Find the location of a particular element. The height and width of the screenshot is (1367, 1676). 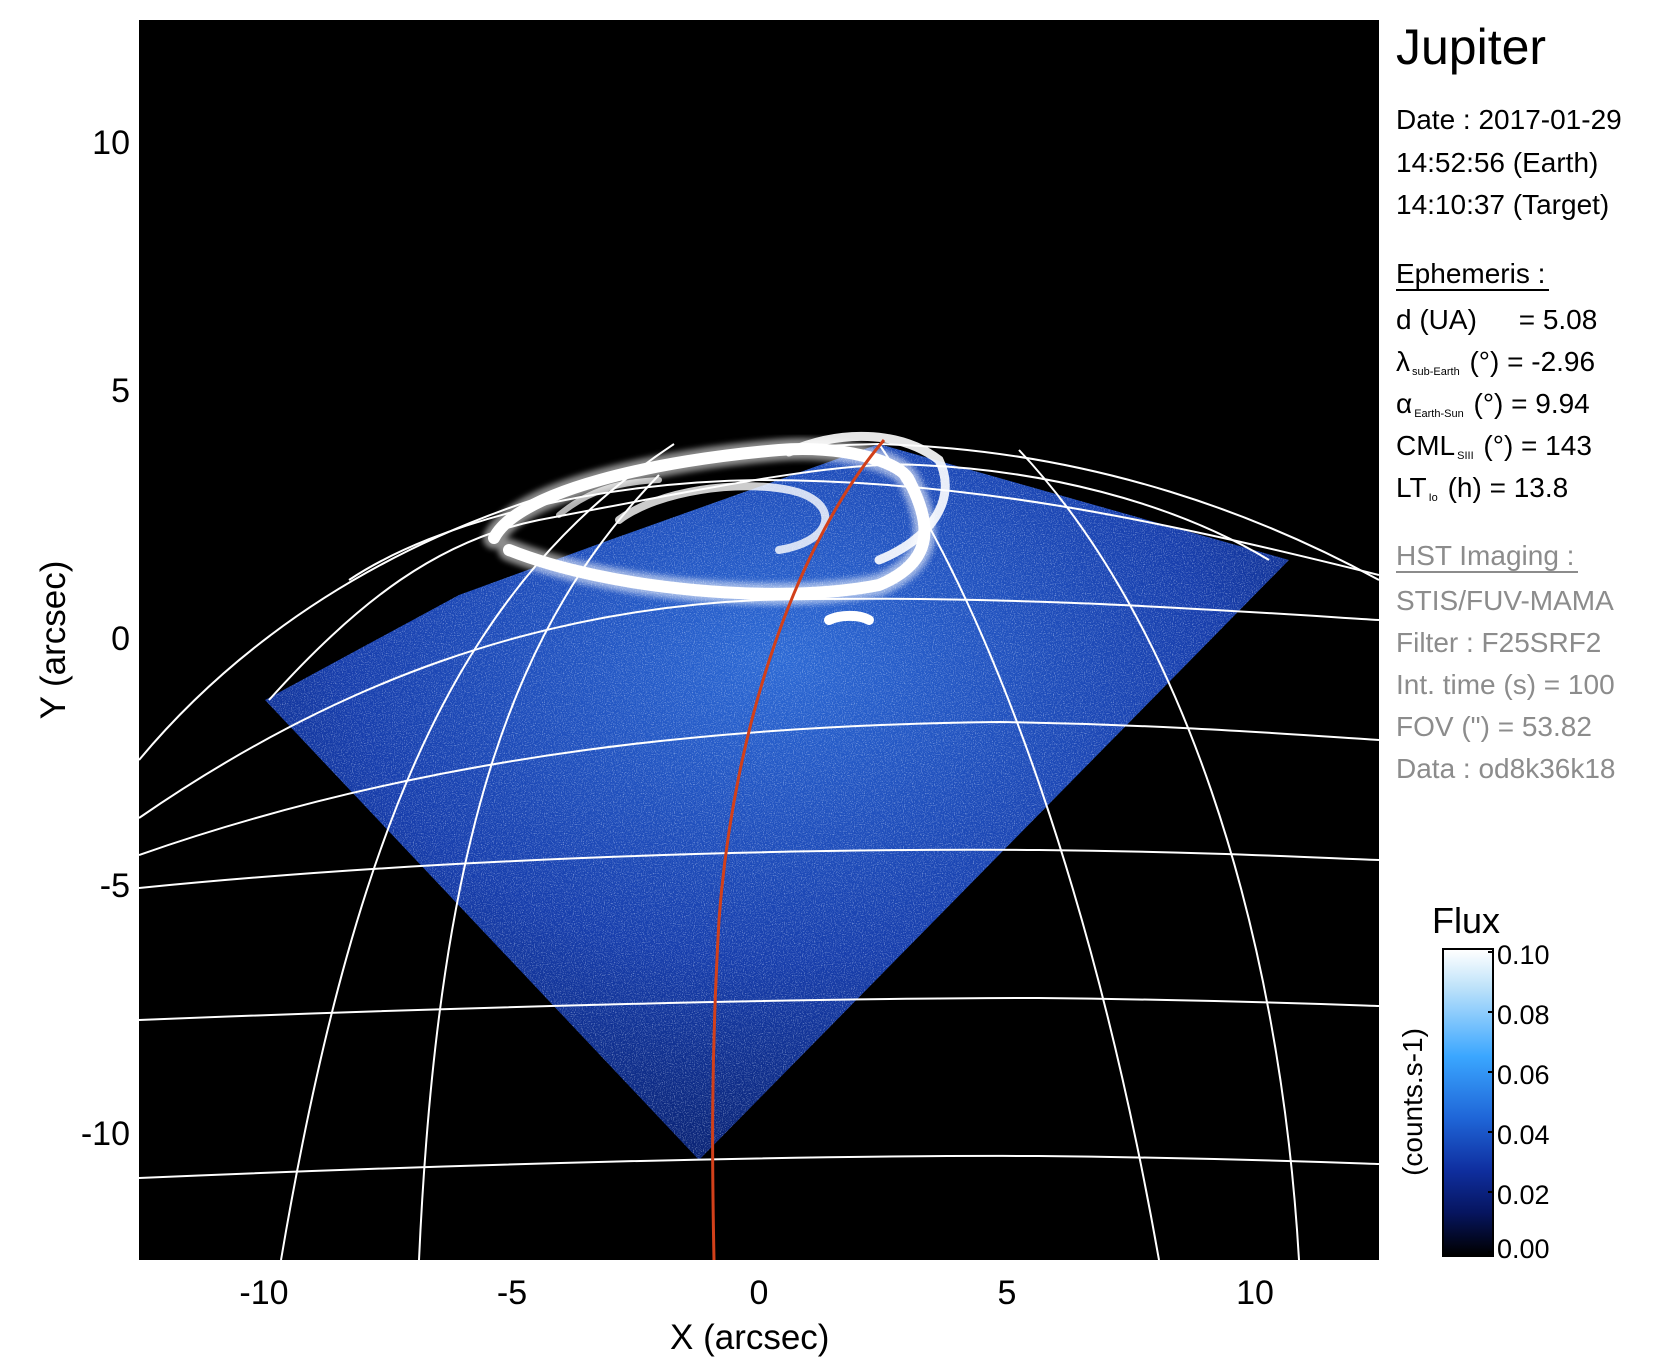

cml-row: CML SIII (°) = 143 is located at coordinates (1494, 446).